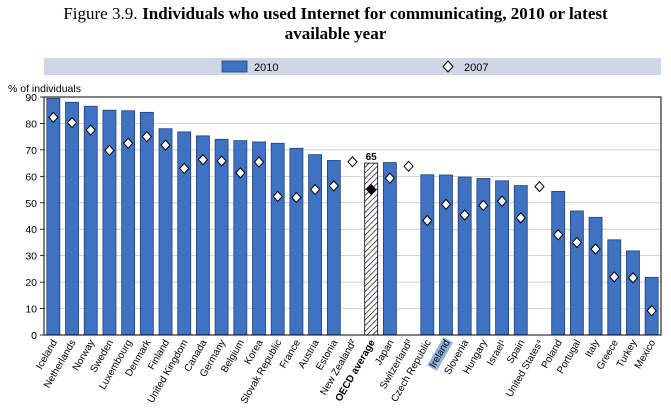  What do you see at coordinates (266, 68) in the screenshot?
I see `legend-2010-label: 2010` at bounding box center [266, 68].